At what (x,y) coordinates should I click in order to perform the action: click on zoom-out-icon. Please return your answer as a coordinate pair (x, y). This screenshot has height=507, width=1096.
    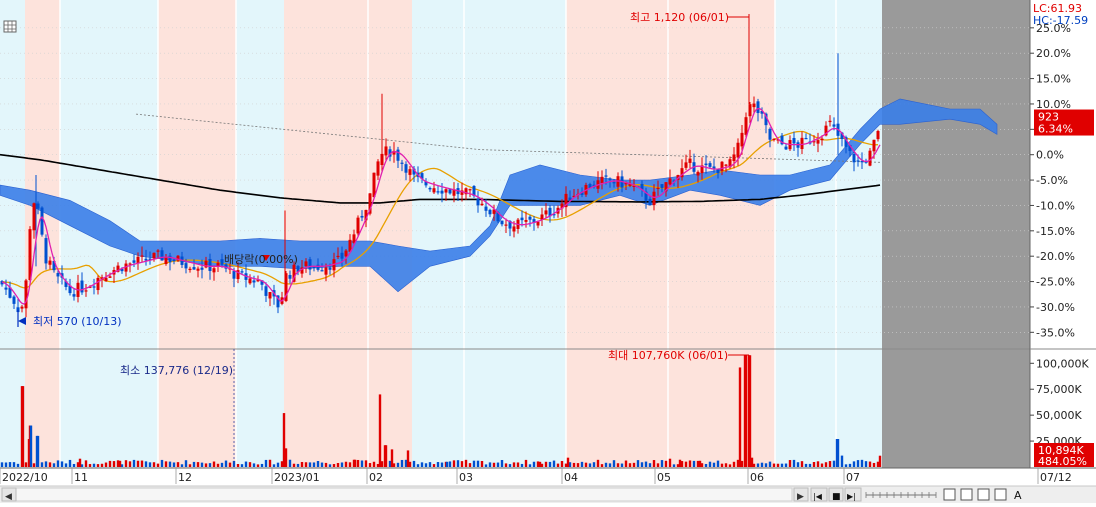
    Looking at the image, I should click on (949, 494).